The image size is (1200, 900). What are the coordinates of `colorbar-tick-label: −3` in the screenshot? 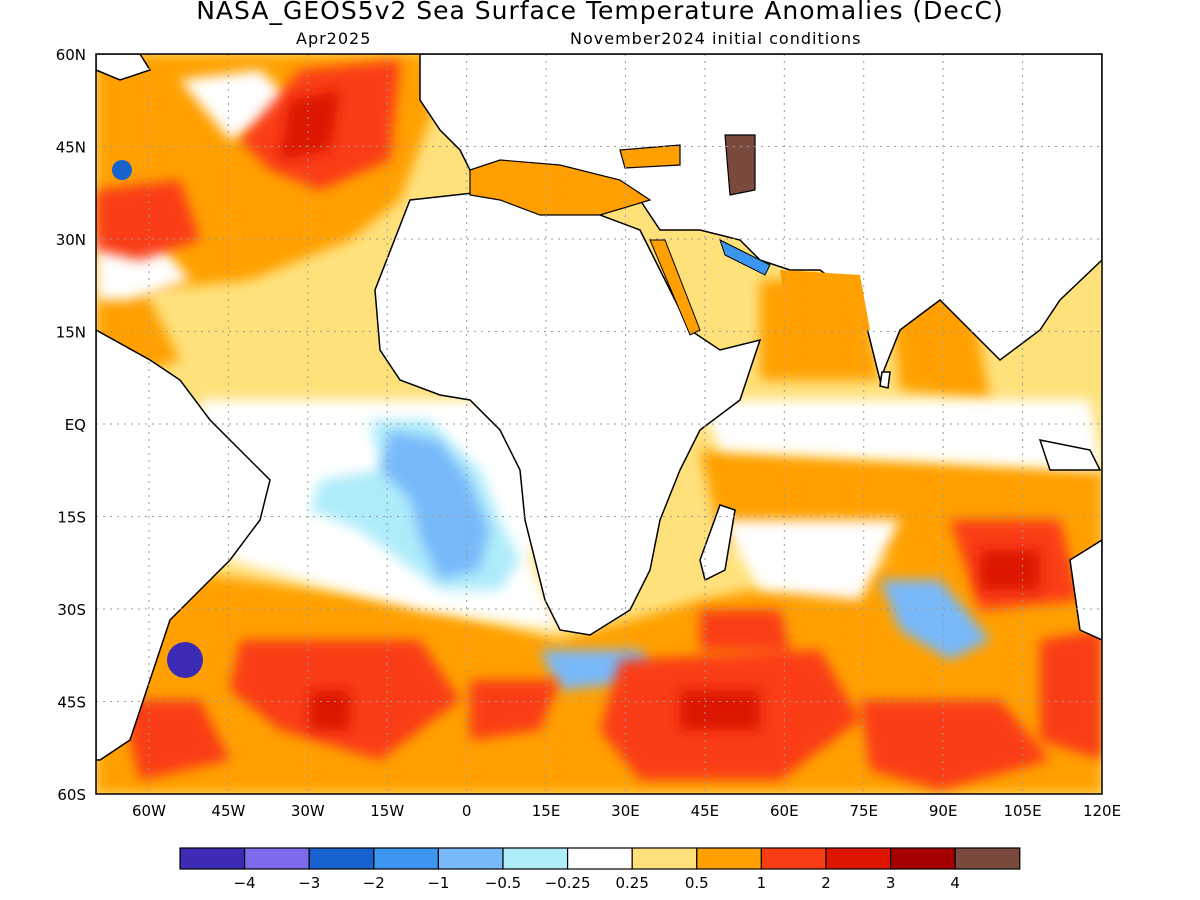 It's located at (309, 883).